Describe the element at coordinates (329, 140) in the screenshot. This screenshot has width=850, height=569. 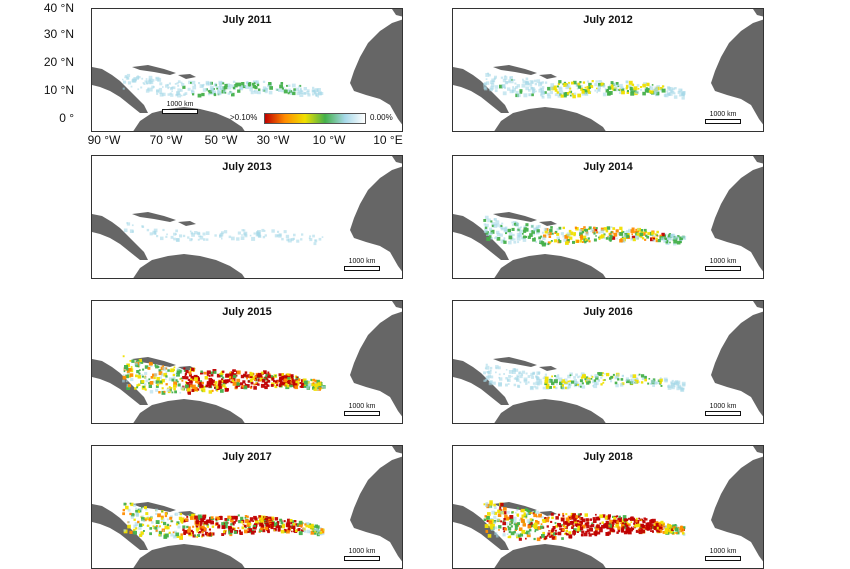
I see `lon-label: 10 °W` at that location.